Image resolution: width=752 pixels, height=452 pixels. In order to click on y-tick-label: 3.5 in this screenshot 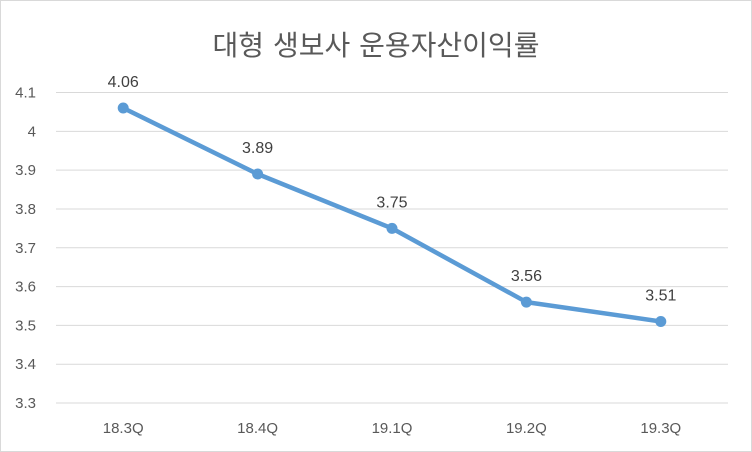, I will do `click(25, 325)`.